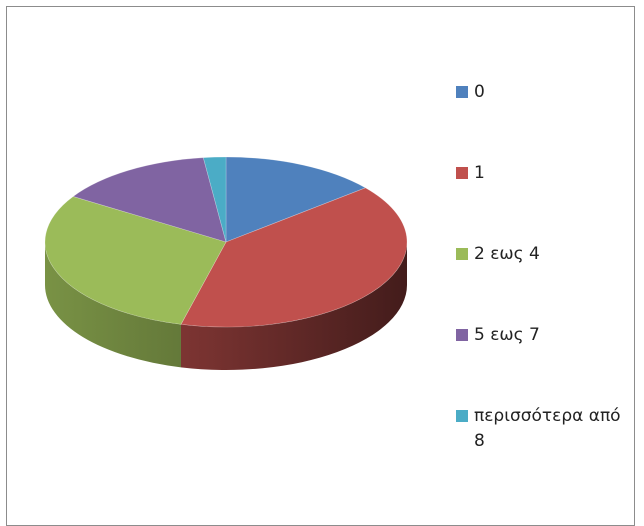 The width and height of the screenshot is (644, 526). I want to click on pie-sides, so click(226, 306).